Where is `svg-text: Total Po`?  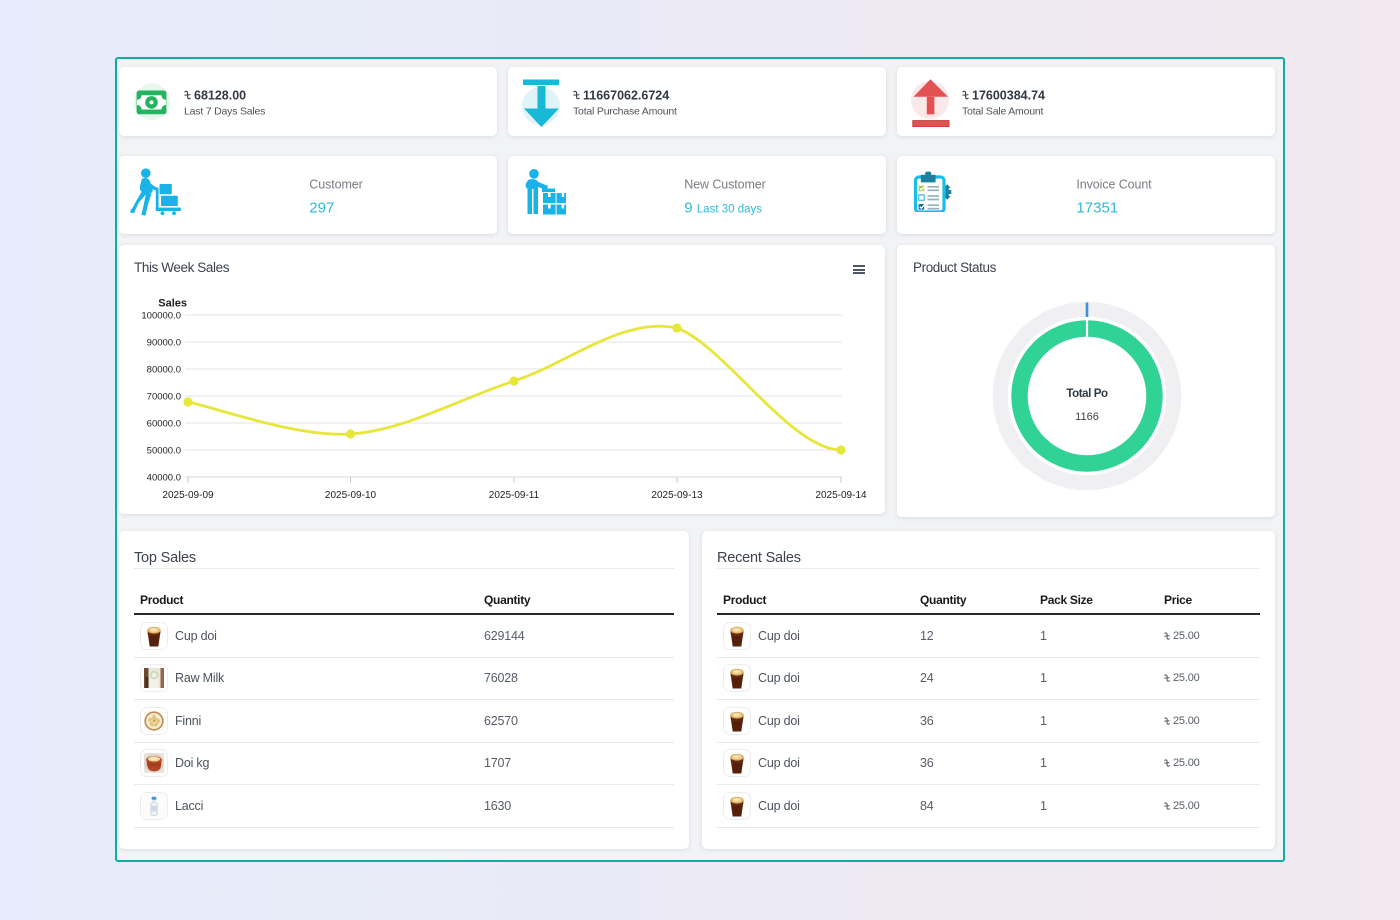 svg-text: Total Po is located at coordinates (1087, 394).